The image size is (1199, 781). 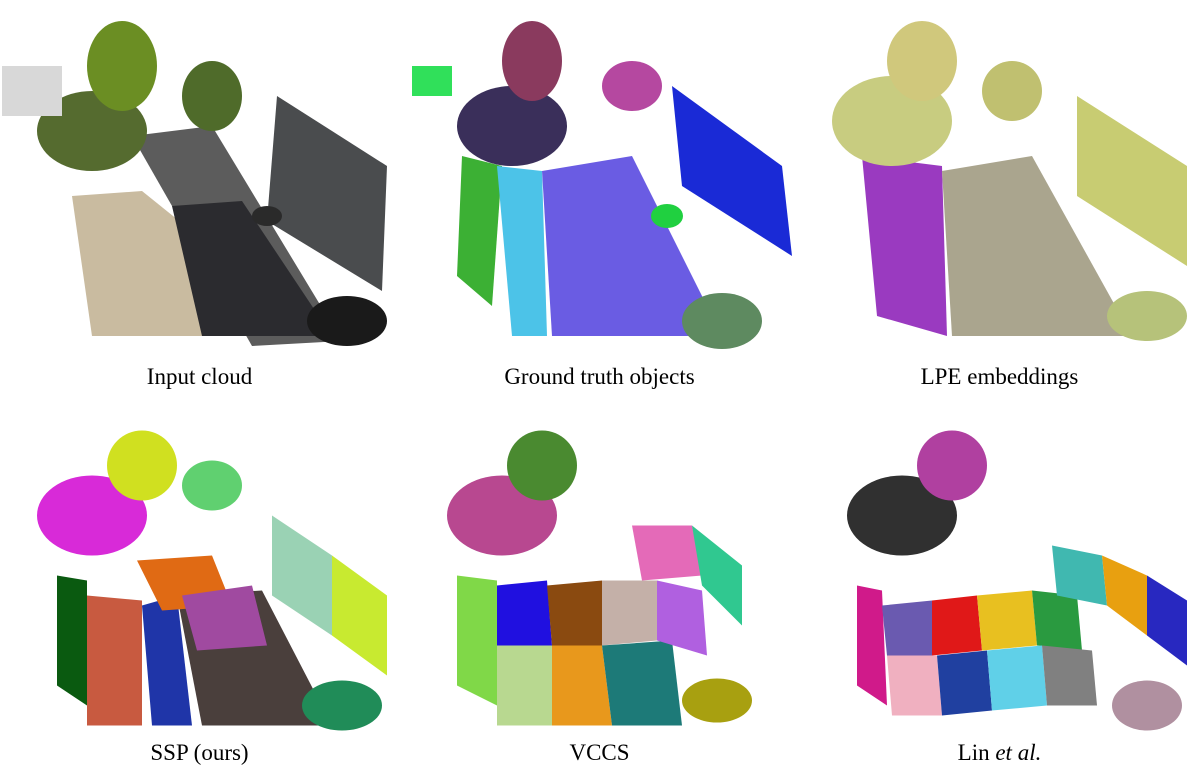 I want to click on caption-lin-prefix: Lin, so click(x=976, y=752).